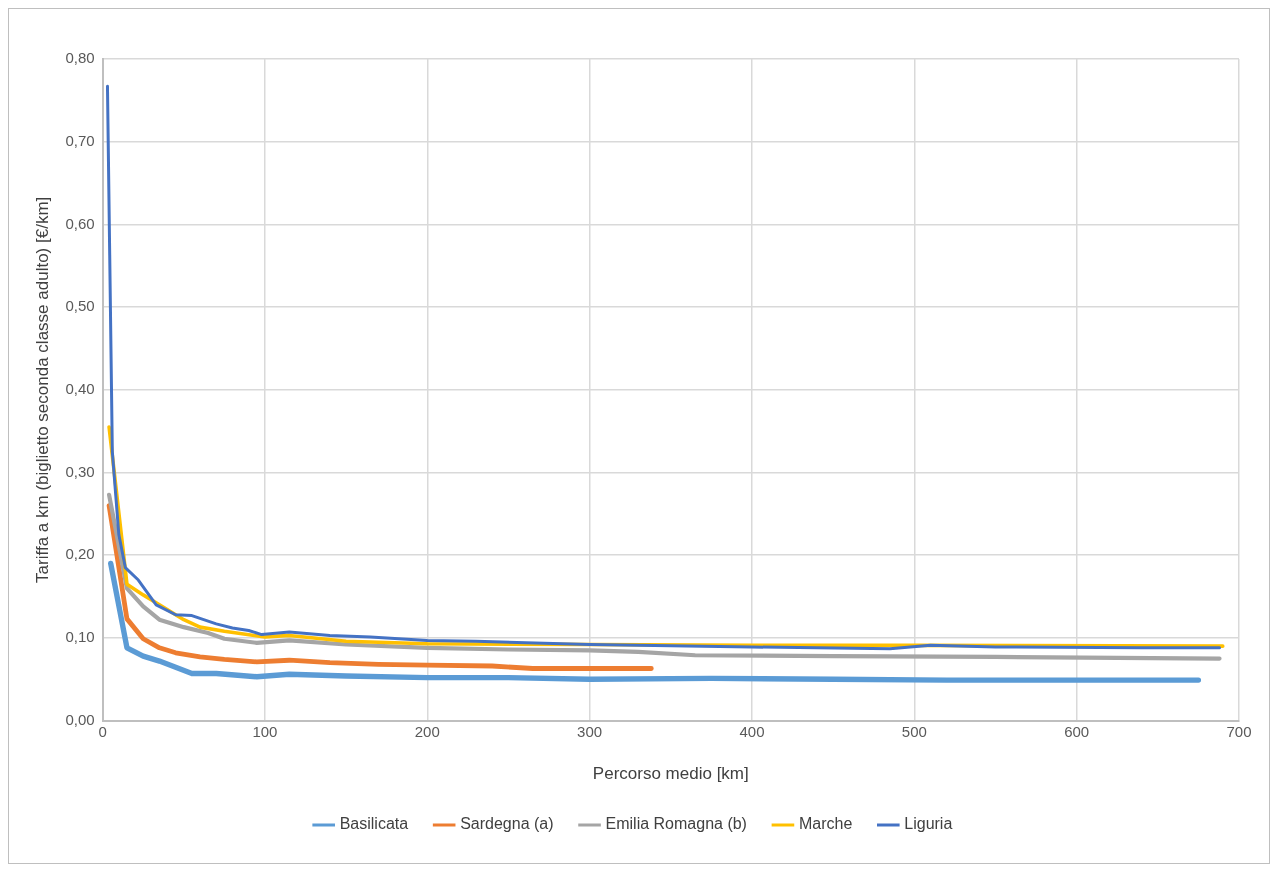 The height and width of the screenshot is (876, 1282). What do you see at coordinates (590, 731) in the screenshot?
I see `x-tick-label: 300` at bounding box center [590, 731].